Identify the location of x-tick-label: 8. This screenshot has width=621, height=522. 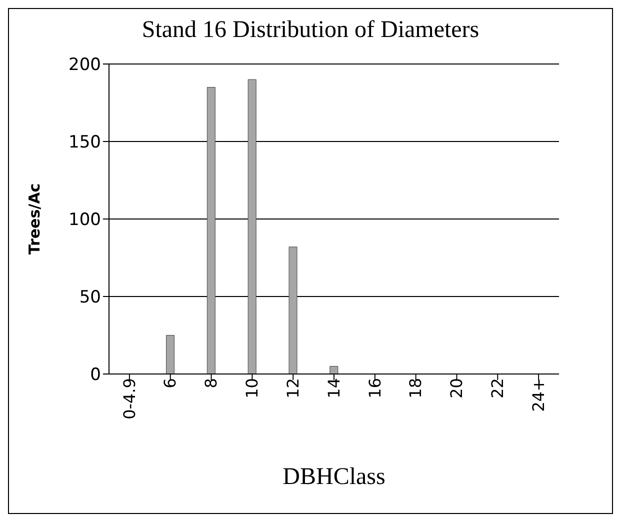
(211, 383).